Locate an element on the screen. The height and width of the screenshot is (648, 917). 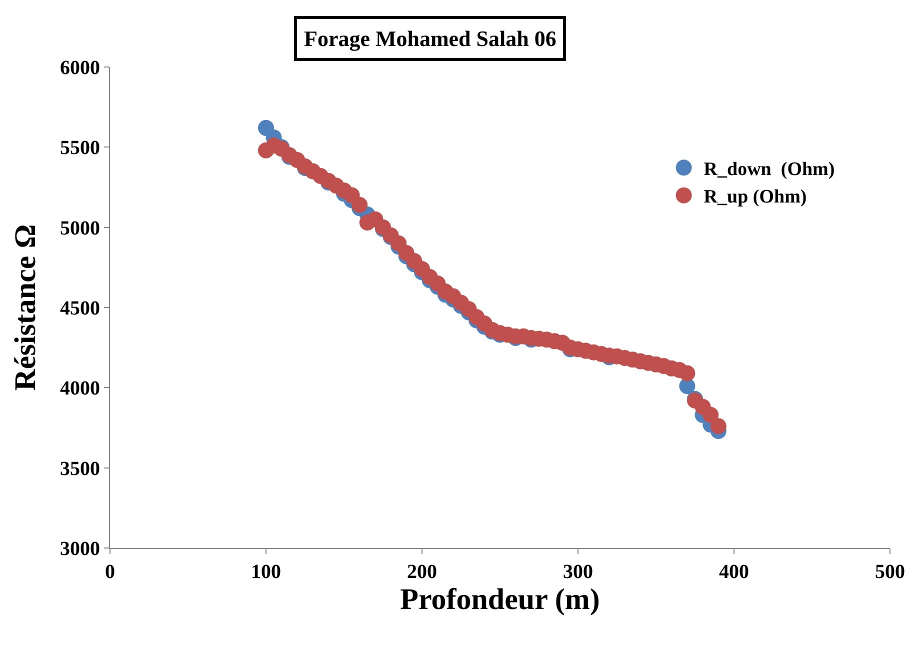
y-tick-label: 6000 is located at coordinates (80, 68).